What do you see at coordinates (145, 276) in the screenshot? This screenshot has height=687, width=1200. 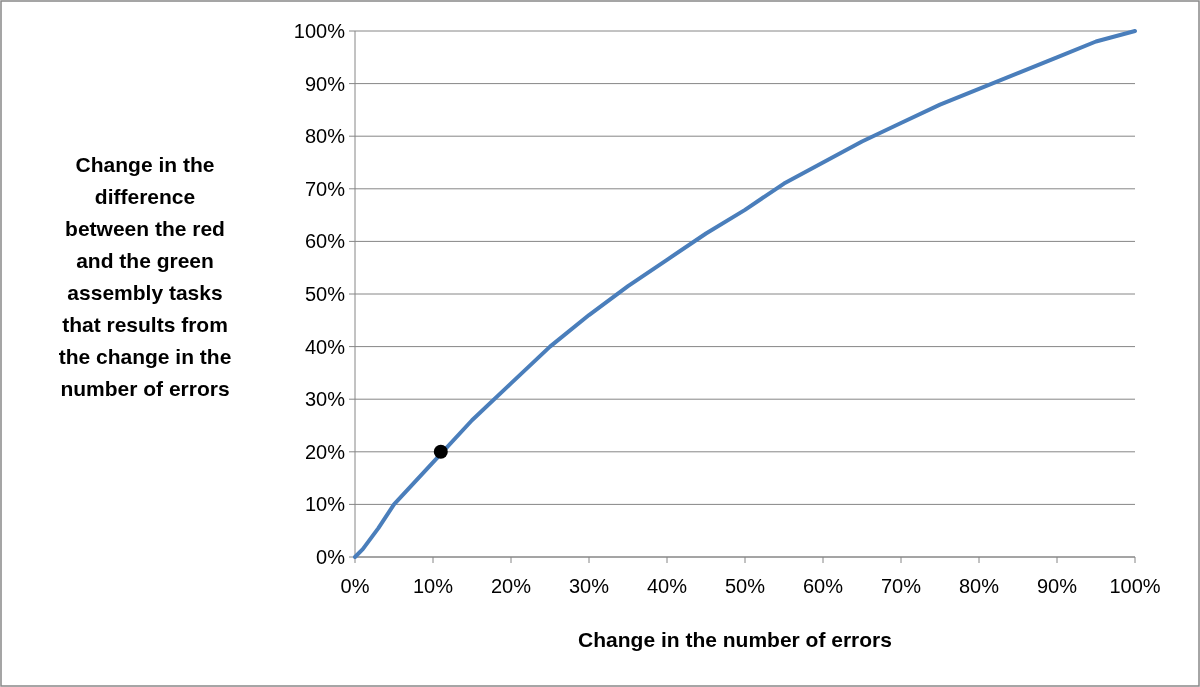 I see `y-axis-title: Change in the difference between the red and the green assembly tasks that results from the change in the number of errors` at bounding box center [145, 276].